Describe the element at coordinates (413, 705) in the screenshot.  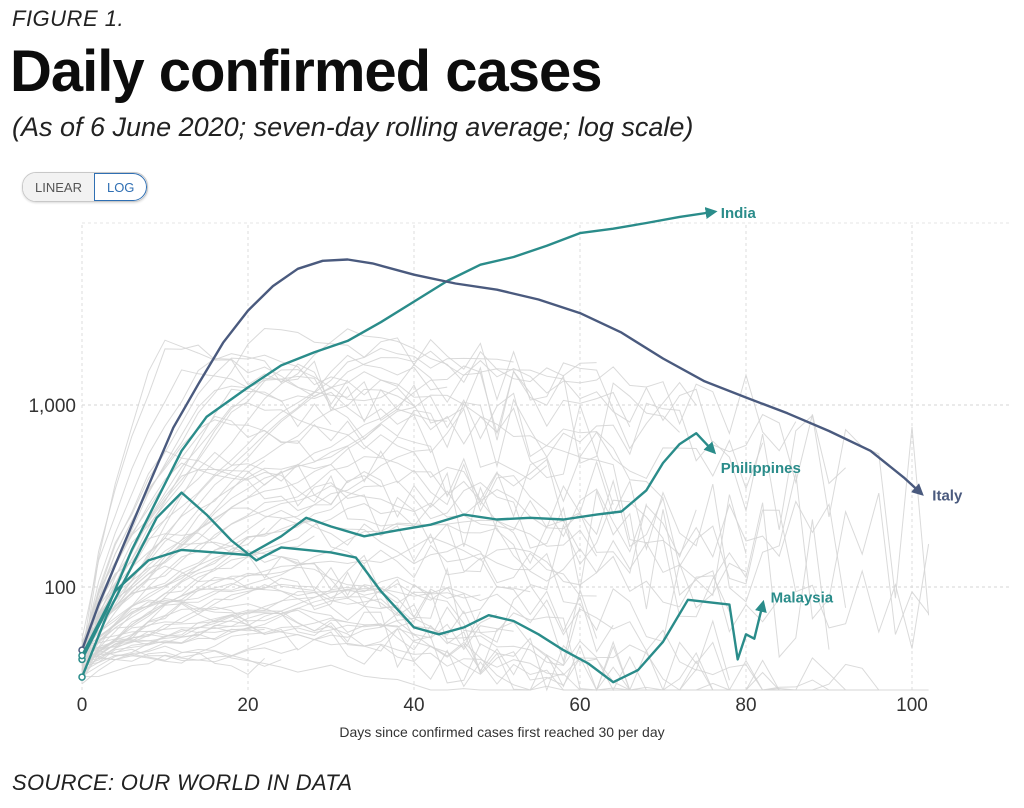
I see `x-tick-label: 40` at that location.